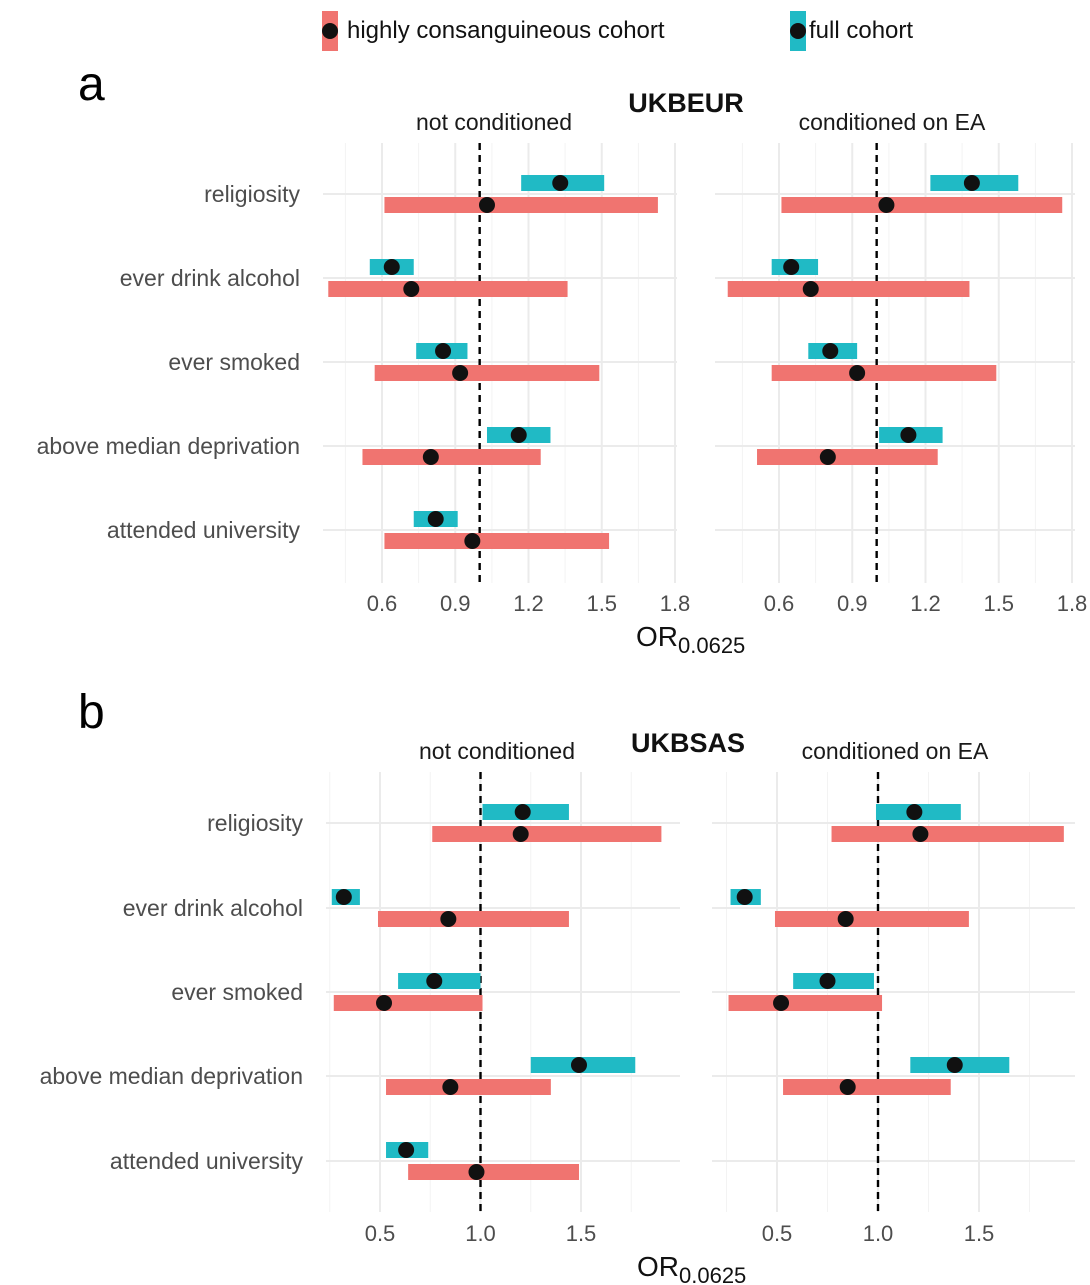 The height and width of the screenshot is (1285, 1090). What do you see at coordinates (171, 1076) in the screenshot?
I see `category-label-above-median-deprivation: above median deprivation` at bounding box center [171, 1076].